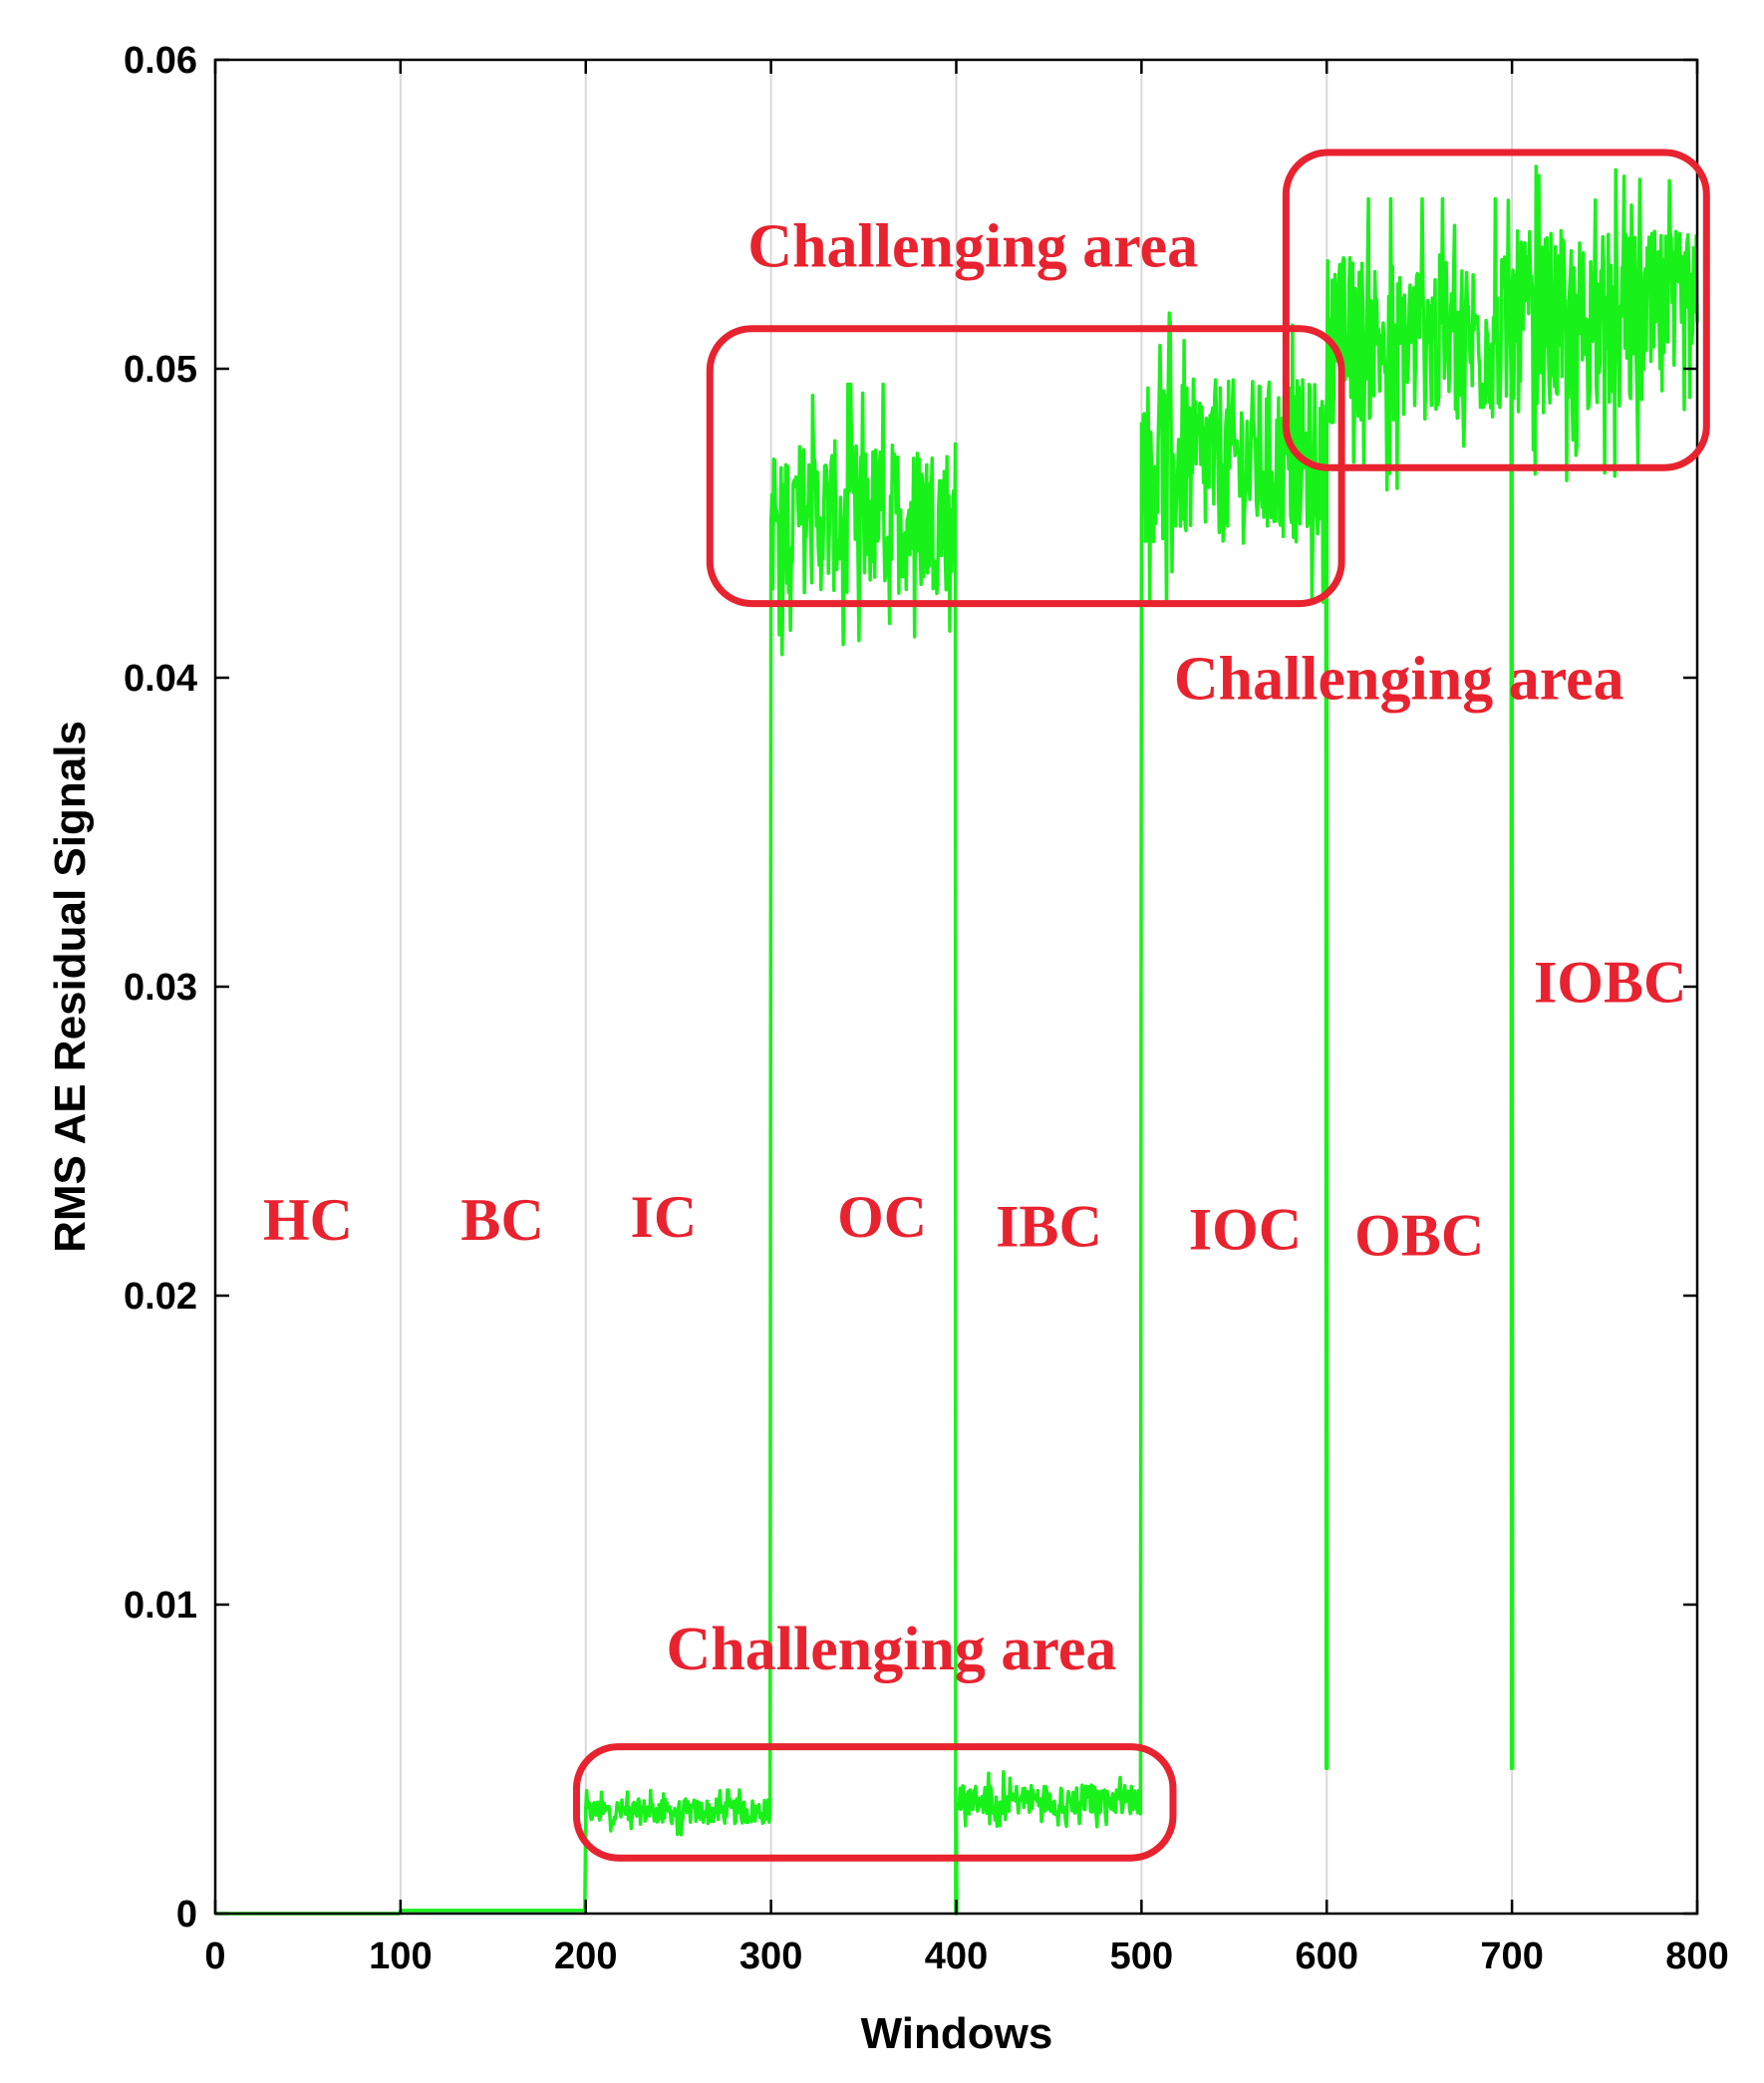 This screenshot has width=1764, height=2083. Describe the element at coordinates (186, 1914) in the screenshot. I see `y-tick-label: 0` at that location.